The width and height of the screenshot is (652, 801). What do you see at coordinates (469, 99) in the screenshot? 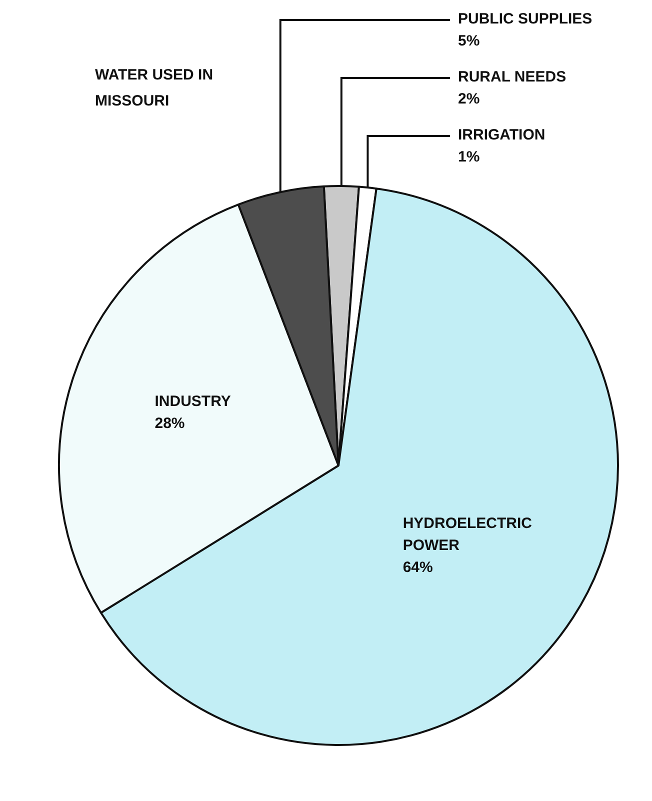
I see `data-label: 2%` at bounding box center [469, 99].